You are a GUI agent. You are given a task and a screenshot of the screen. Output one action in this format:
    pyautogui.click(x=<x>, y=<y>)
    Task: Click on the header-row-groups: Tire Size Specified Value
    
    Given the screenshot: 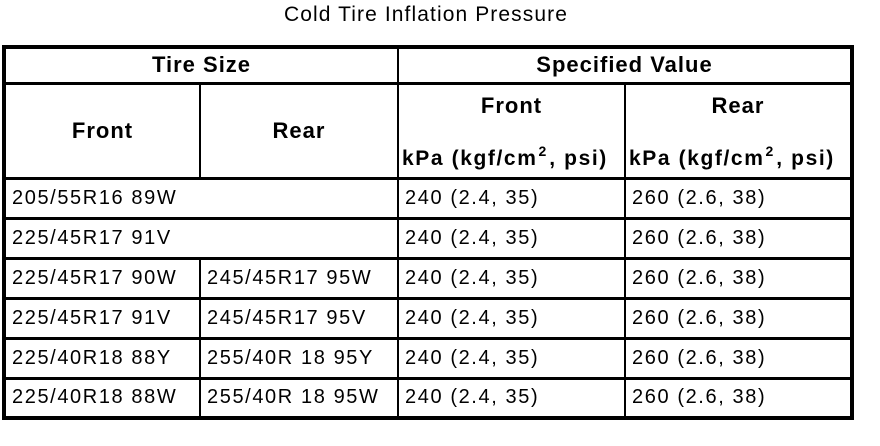 What is the action you would take?
    pyautogui.click(x=428, y=65)
    